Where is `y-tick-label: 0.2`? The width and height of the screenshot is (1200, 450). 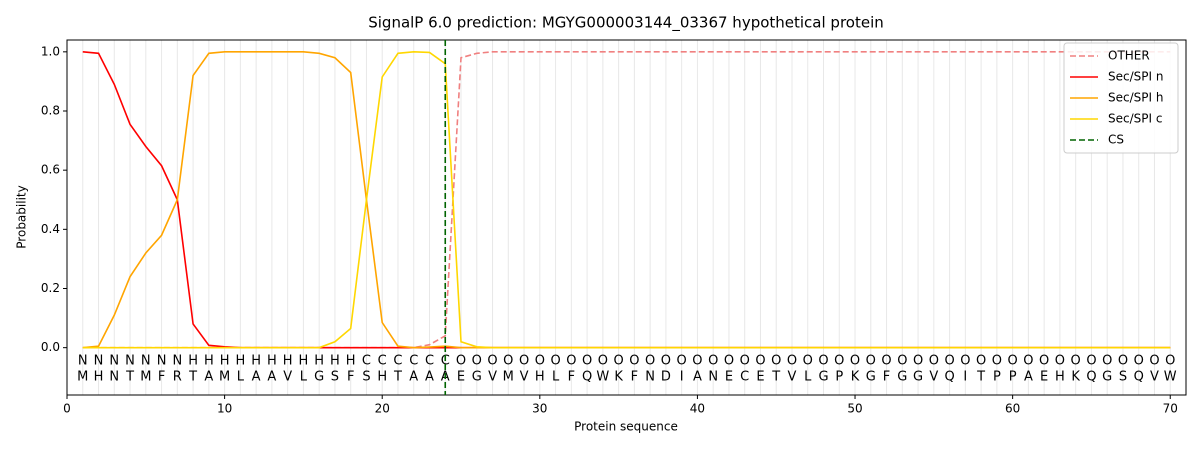 y-tick-label: 0.2 is located at coordinates (50, 288).